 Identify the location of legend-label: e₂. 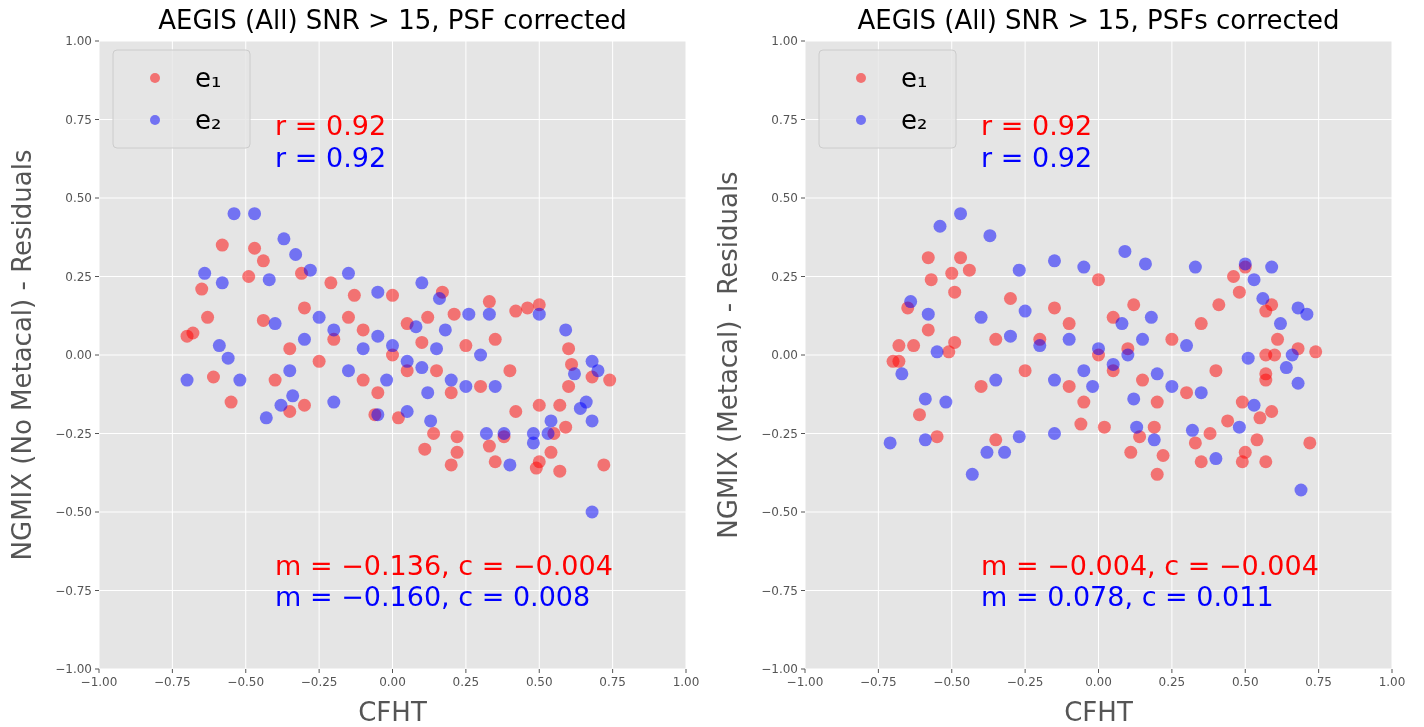
(914, 120).